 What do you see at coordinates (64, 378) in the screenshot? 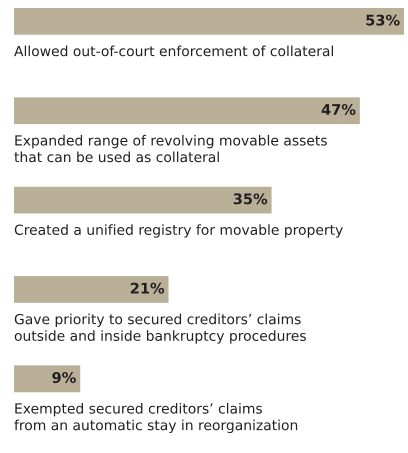
I see `data-label: 9%` at bounding box center [64, 378].